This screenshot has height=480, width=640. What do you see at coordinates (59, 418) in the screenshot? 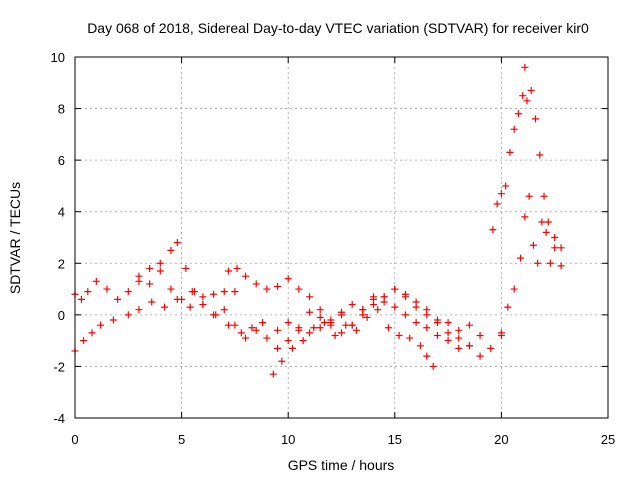
I see `y-tick-label: -4` at bounding box center [59, 418].